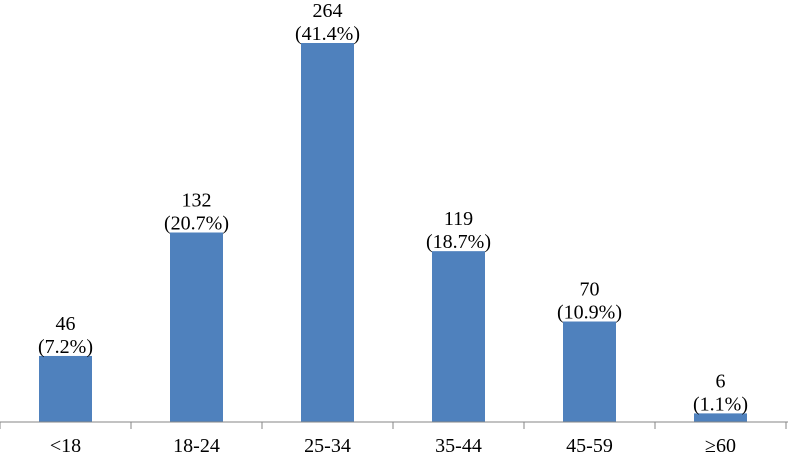 The width and height of the screenshot is (788, 460). I want to click on data-label-percent: (18.7%), so click(458, 242).